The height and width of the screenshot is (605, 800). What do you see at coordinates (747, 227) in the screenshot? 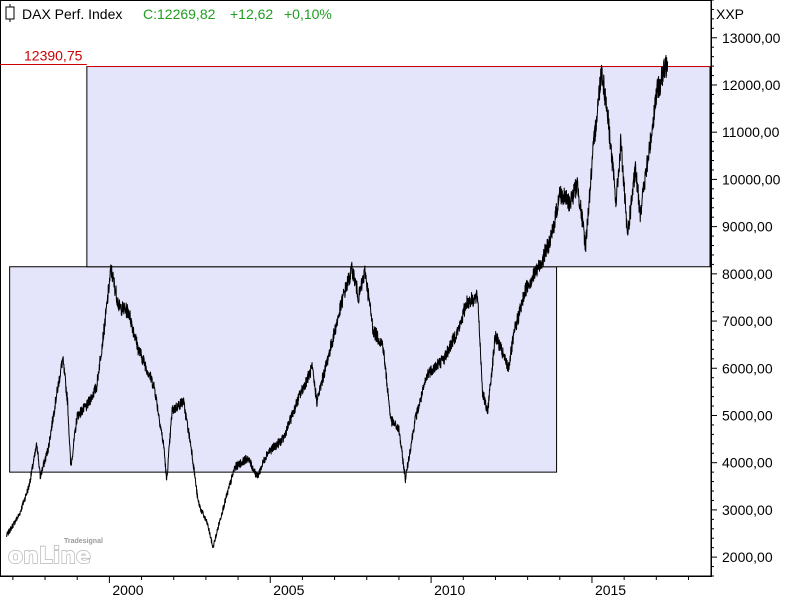
I see `y-tick-label: 9000,00` at bounding box center [747, 227].